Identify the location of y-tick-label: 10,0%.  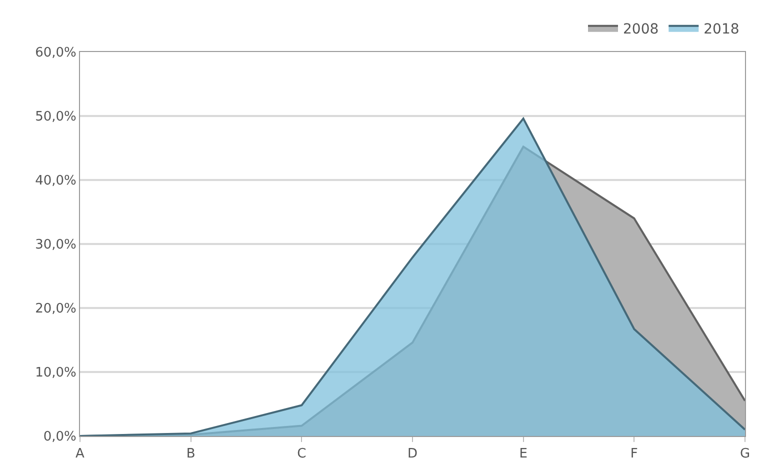
(55, 373).